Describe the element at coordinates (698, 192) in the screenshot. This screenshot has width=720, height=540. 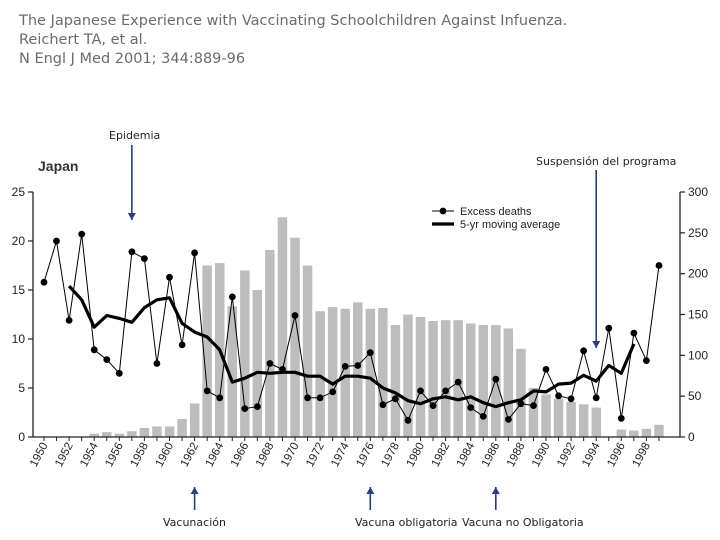
I see `right-tick-label: 300` at that location.